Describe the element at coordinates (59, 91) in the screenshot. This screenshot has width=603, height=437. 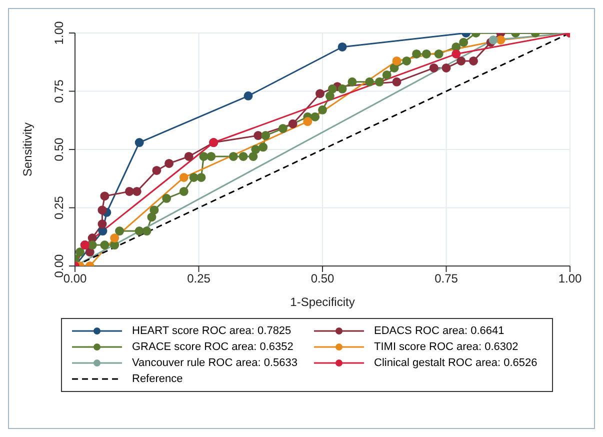
I see `y-tick-label: 0.75` at that location.